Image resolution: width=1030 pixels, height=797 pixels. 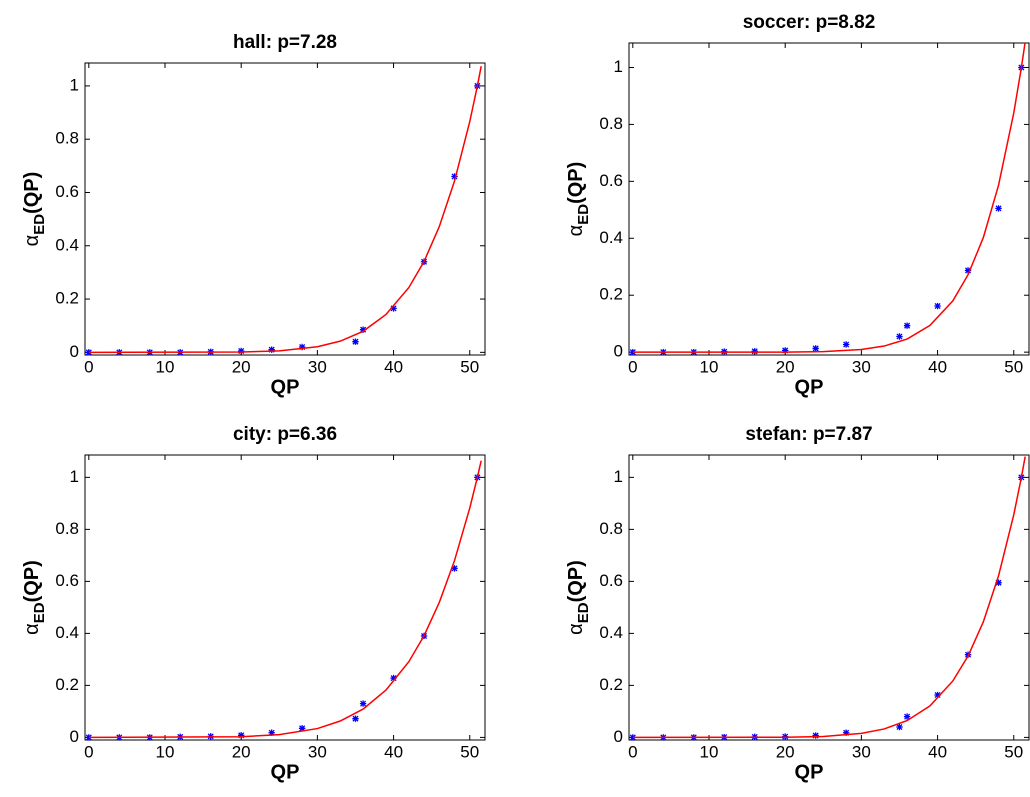 What do you see at coordinates (285, 42) in the screenshot?
I see `chart-title: hall: p=7.28` at bounding box center [285, 42].